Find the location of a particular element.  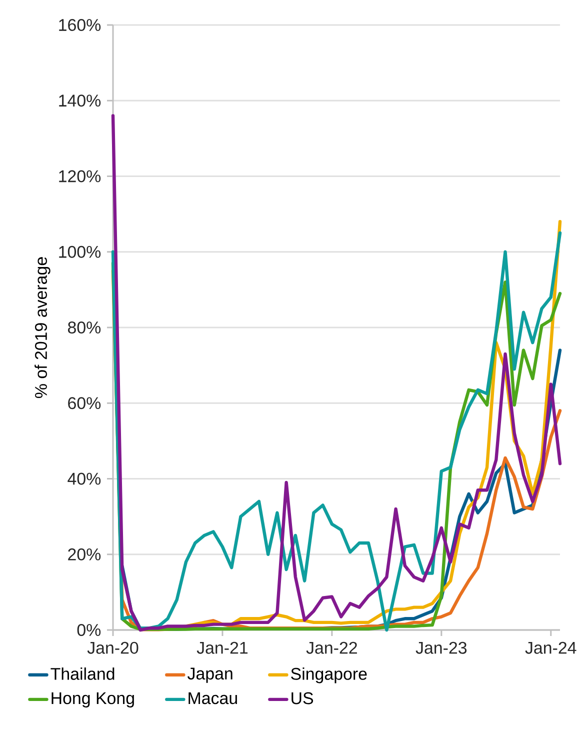

y-tick-label: 100% is located at coordinates (80, 252).